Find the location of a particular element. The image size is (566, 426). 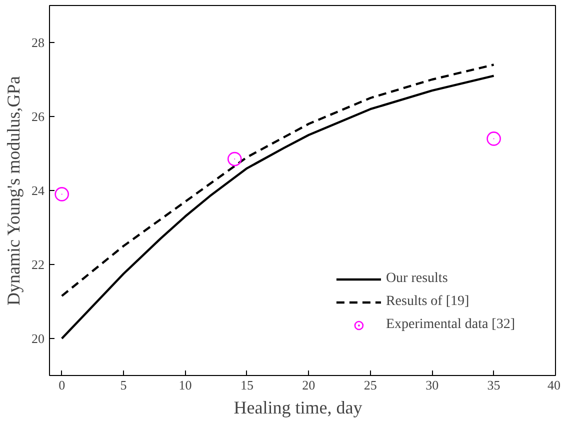

y-tick-label: 24 is located at coordinates (38, 190).